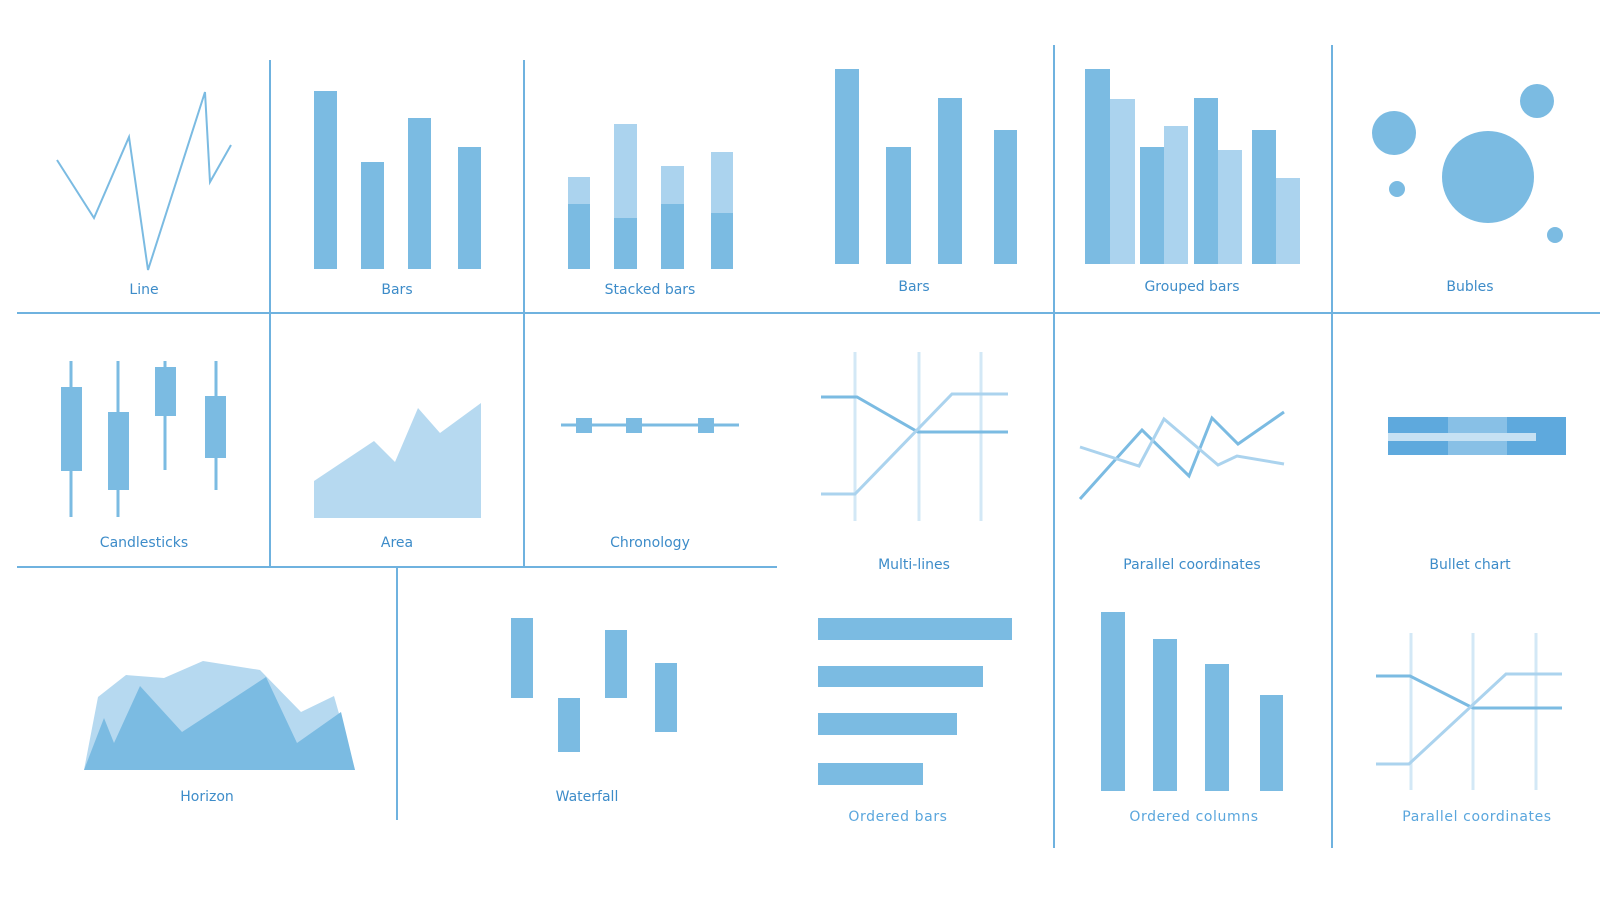  What do you see at coordinates (219, 715) in the screenshot?
I see `horizon-chart-icon` at bounding box center [219, 715].